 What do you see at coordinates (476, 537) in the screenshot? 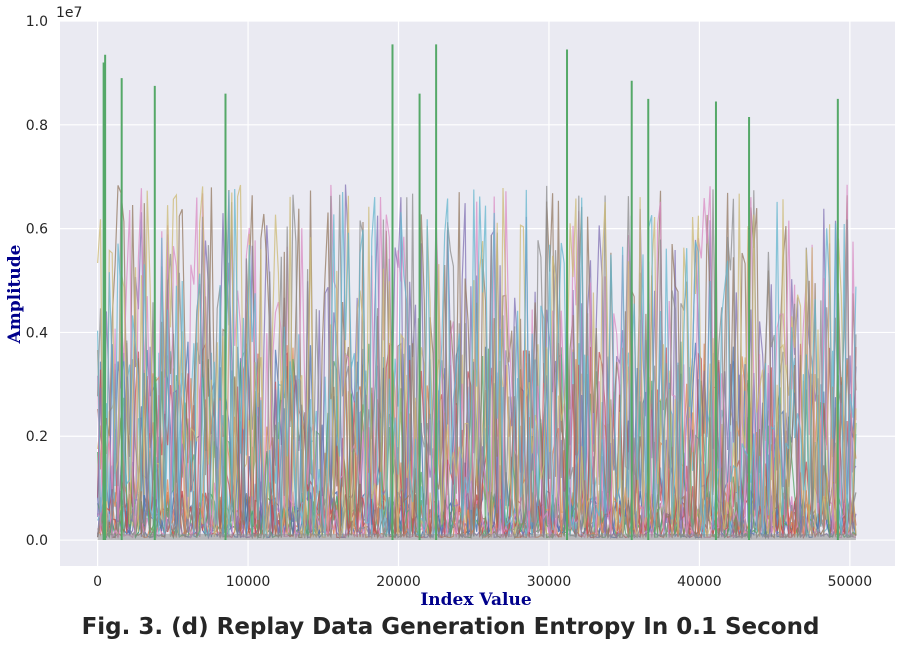
I see `baseline-band` at bounding box center [476, 537].